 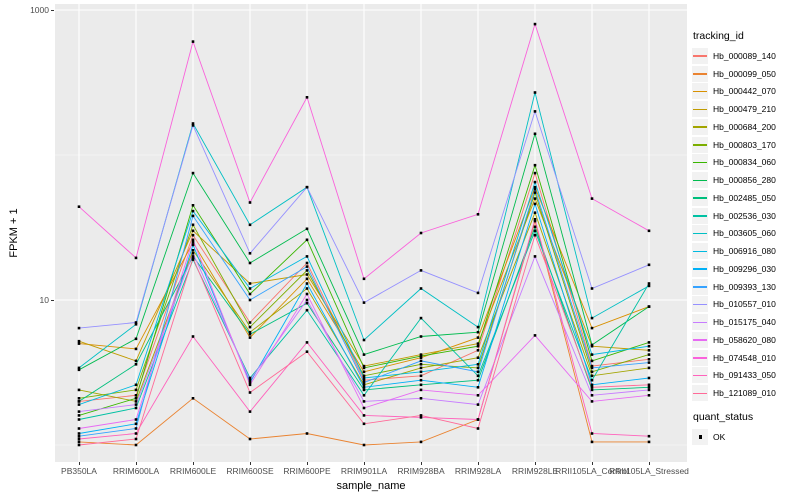 What do you see at coordinates (745, 251) in the screenshot?
I see `legend-entry: Hb_006916_080` at bounding box center [745, 251].